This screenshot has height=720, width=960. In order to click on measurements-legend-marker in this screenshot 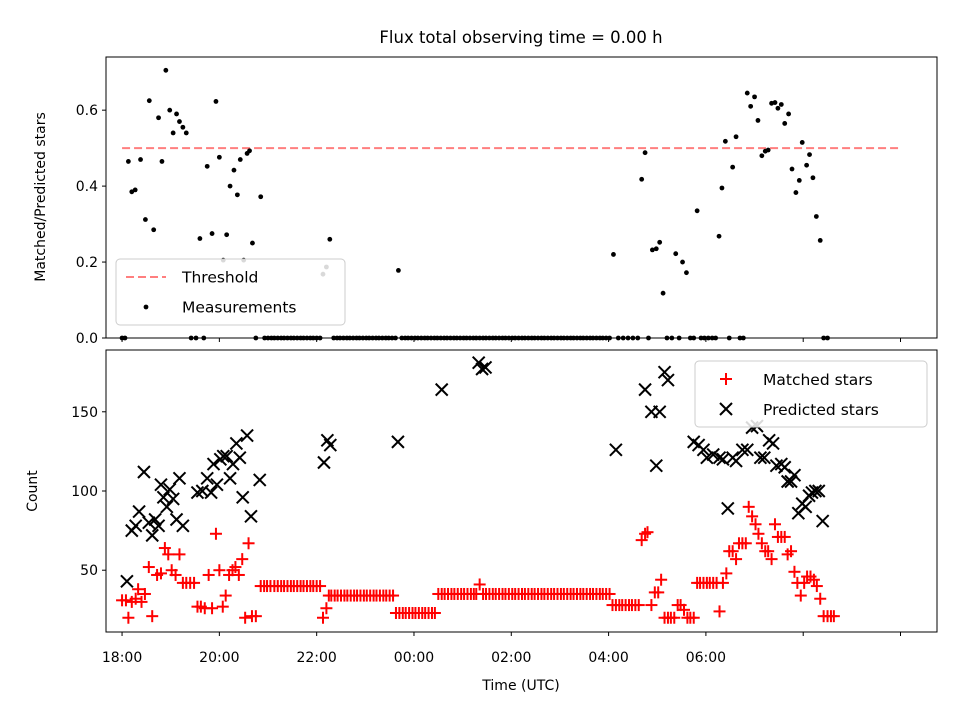, I will do `click(146, 307)`.